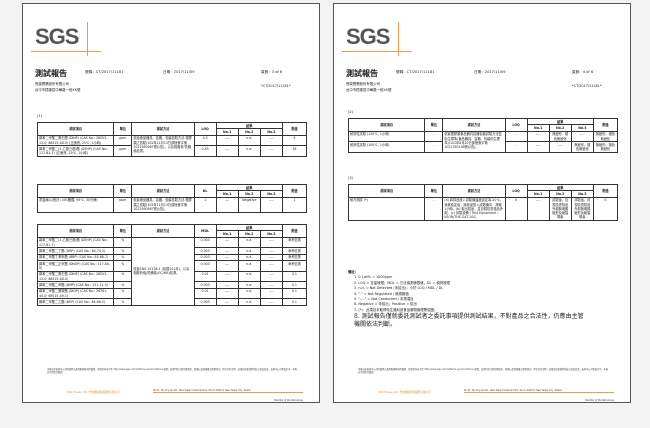  I want to click on table-header-row: 測試項目 單位 測試方法 MDL 結果 限值, so click(172, 230).